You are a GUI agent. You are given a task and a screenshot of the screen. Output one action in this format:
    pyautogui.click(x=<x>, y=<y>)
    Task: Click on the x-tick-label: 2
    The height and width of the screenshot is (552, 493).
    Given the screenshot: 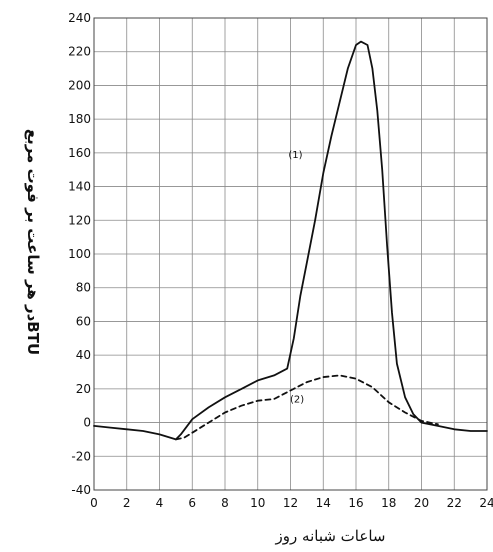 What is the action you would take?
    pyautogui.click(x=127, y=503)
    